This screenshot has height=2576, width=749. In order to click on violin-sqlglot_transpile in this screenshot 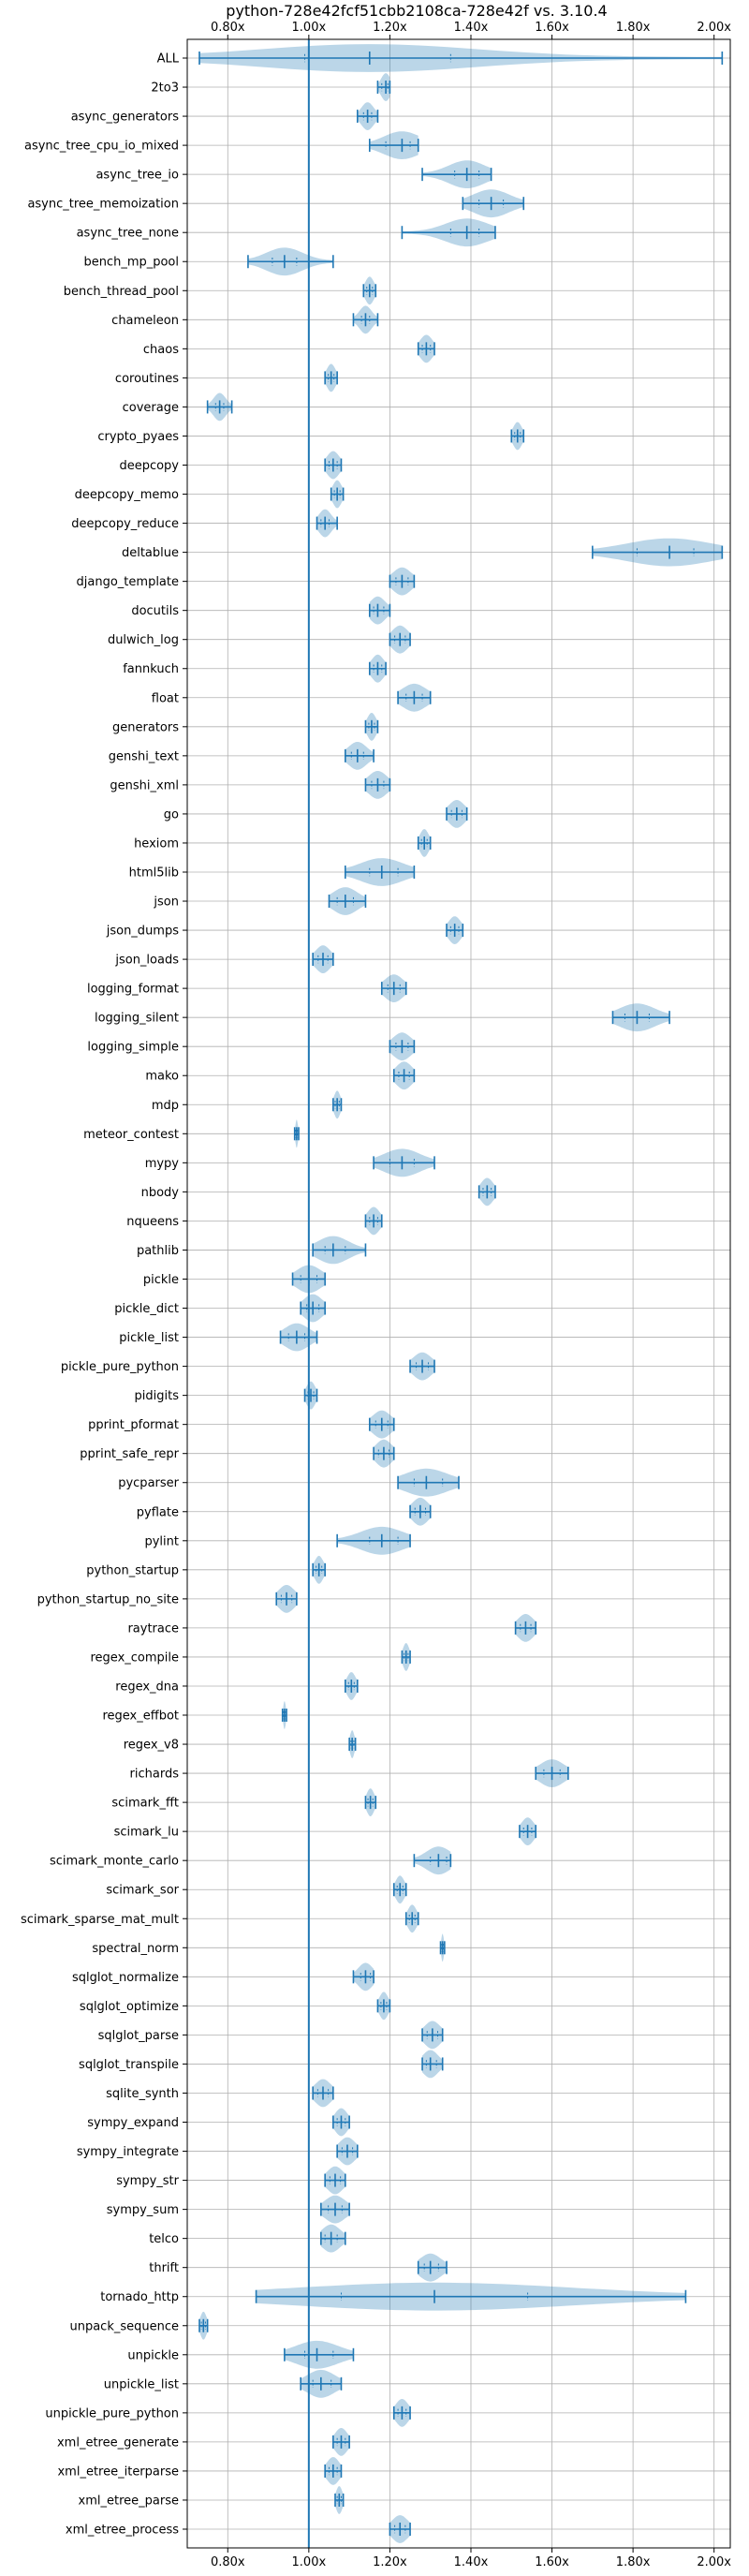, I will do `click(432, 2064)`.